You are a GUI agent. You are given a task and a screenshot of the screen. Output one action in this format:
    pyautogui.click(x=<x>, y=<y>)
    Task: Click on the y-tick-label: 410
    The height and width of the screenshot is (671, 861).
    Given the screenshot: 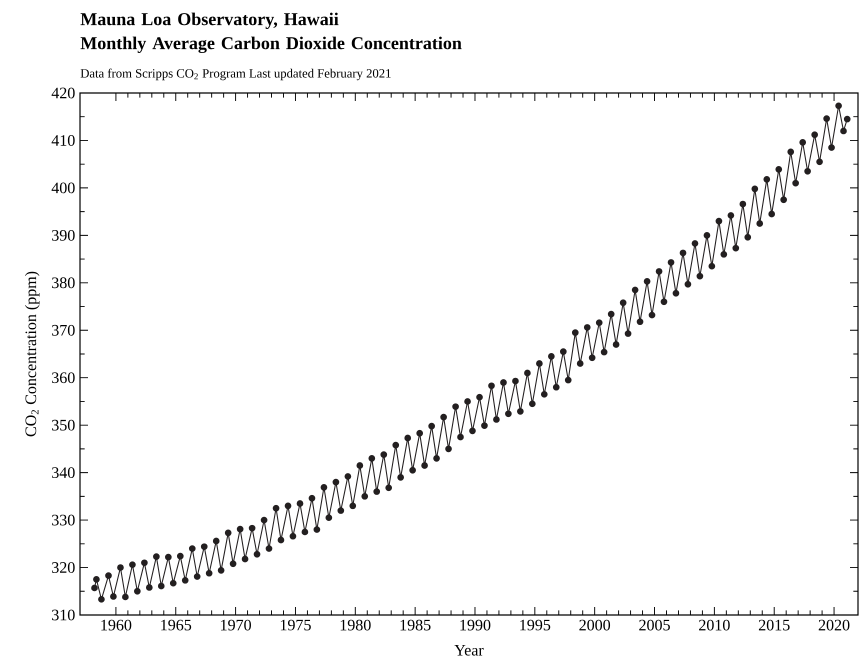 What is the action you would take?
    pyautogui.click(x=63, y=140)
    